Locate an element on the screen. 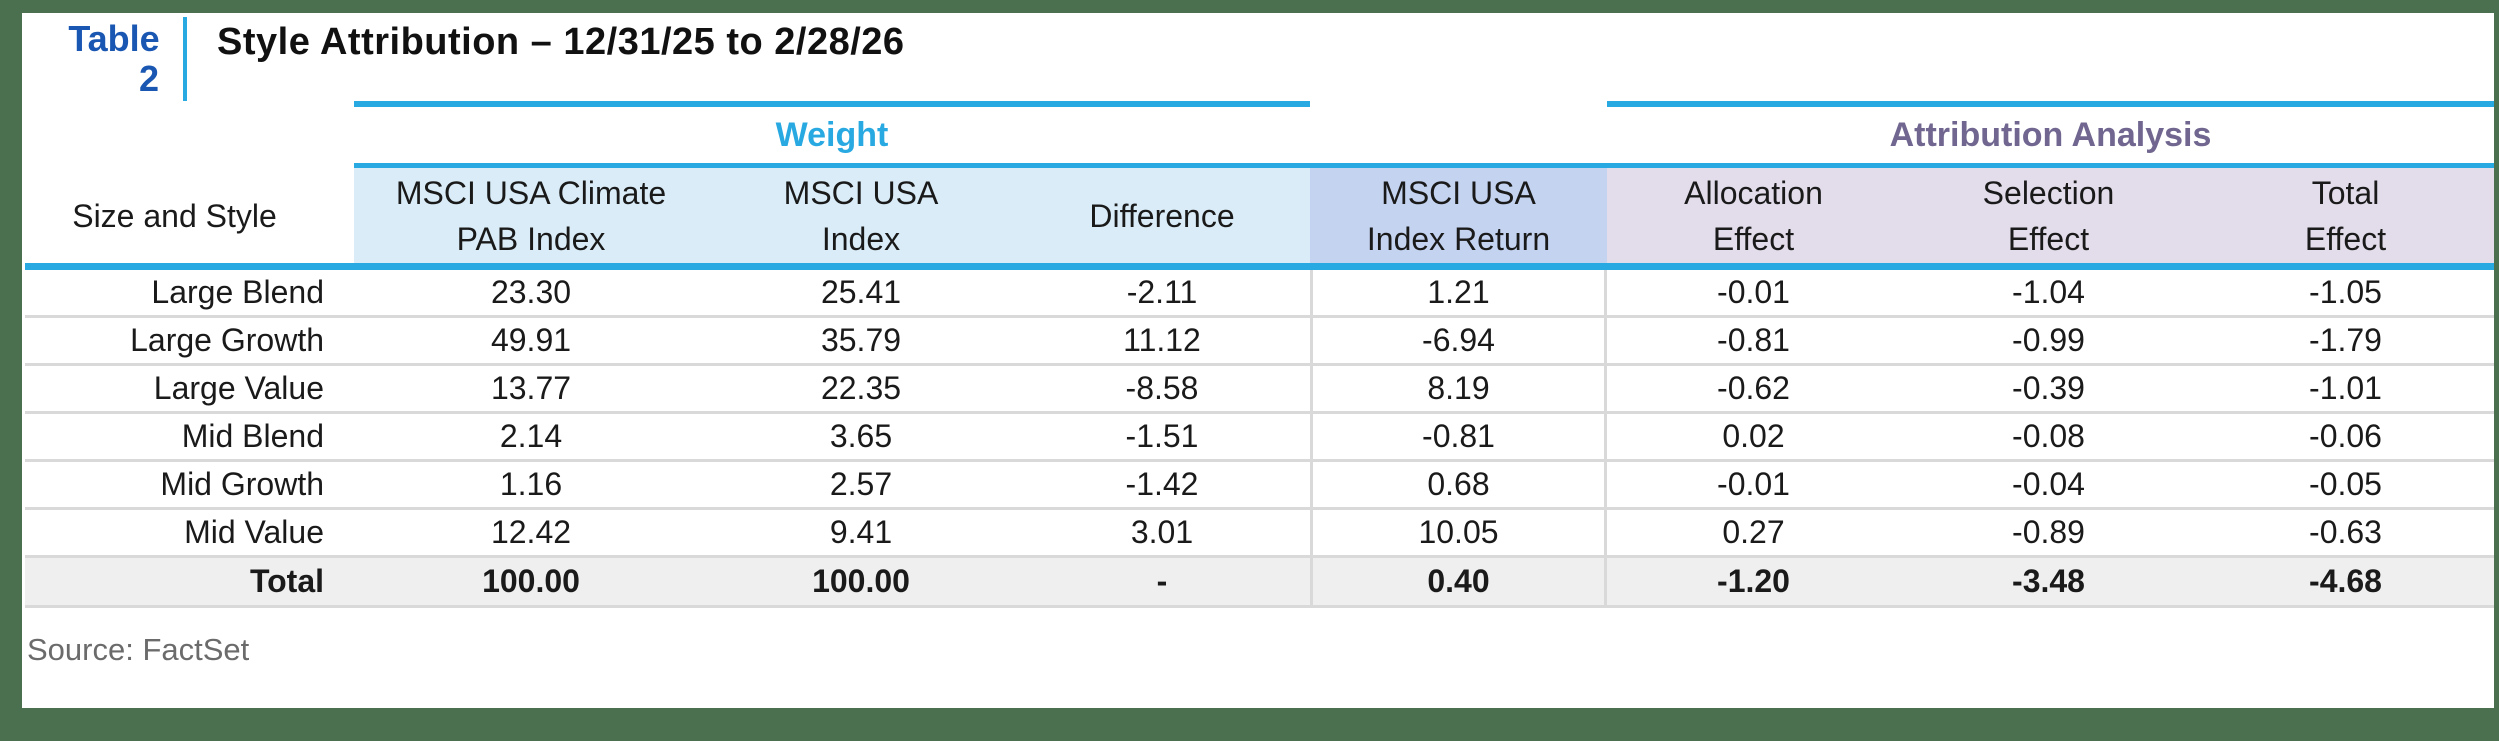  cell-total-label: Total is located at coordinates (189, 583).